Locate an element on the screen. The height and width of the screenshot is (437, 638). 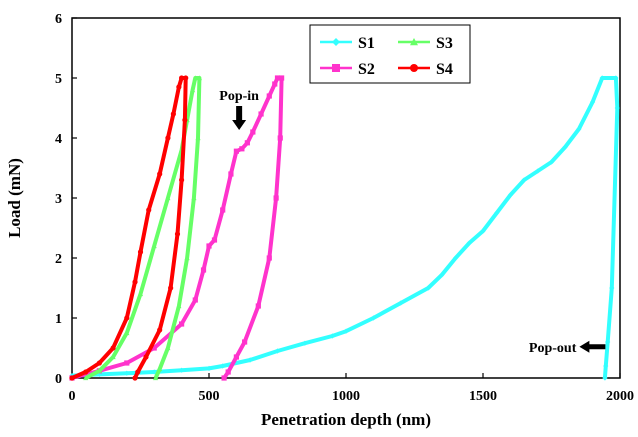
series-line-s3 is located at coordinates (143, 228).